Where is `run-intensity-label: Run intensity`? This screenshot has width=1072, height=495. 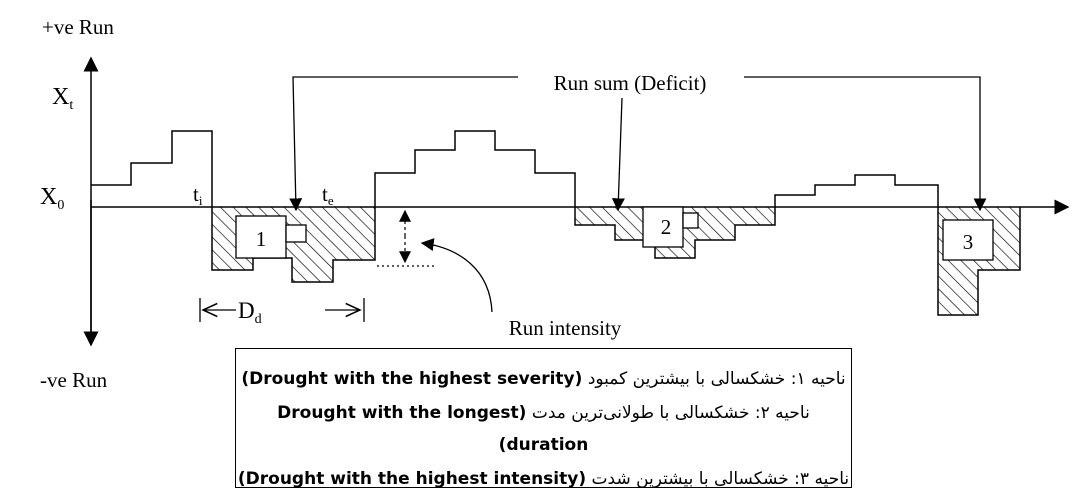 run-intensity-label: Run intensity is located at coordinates (565, 328).